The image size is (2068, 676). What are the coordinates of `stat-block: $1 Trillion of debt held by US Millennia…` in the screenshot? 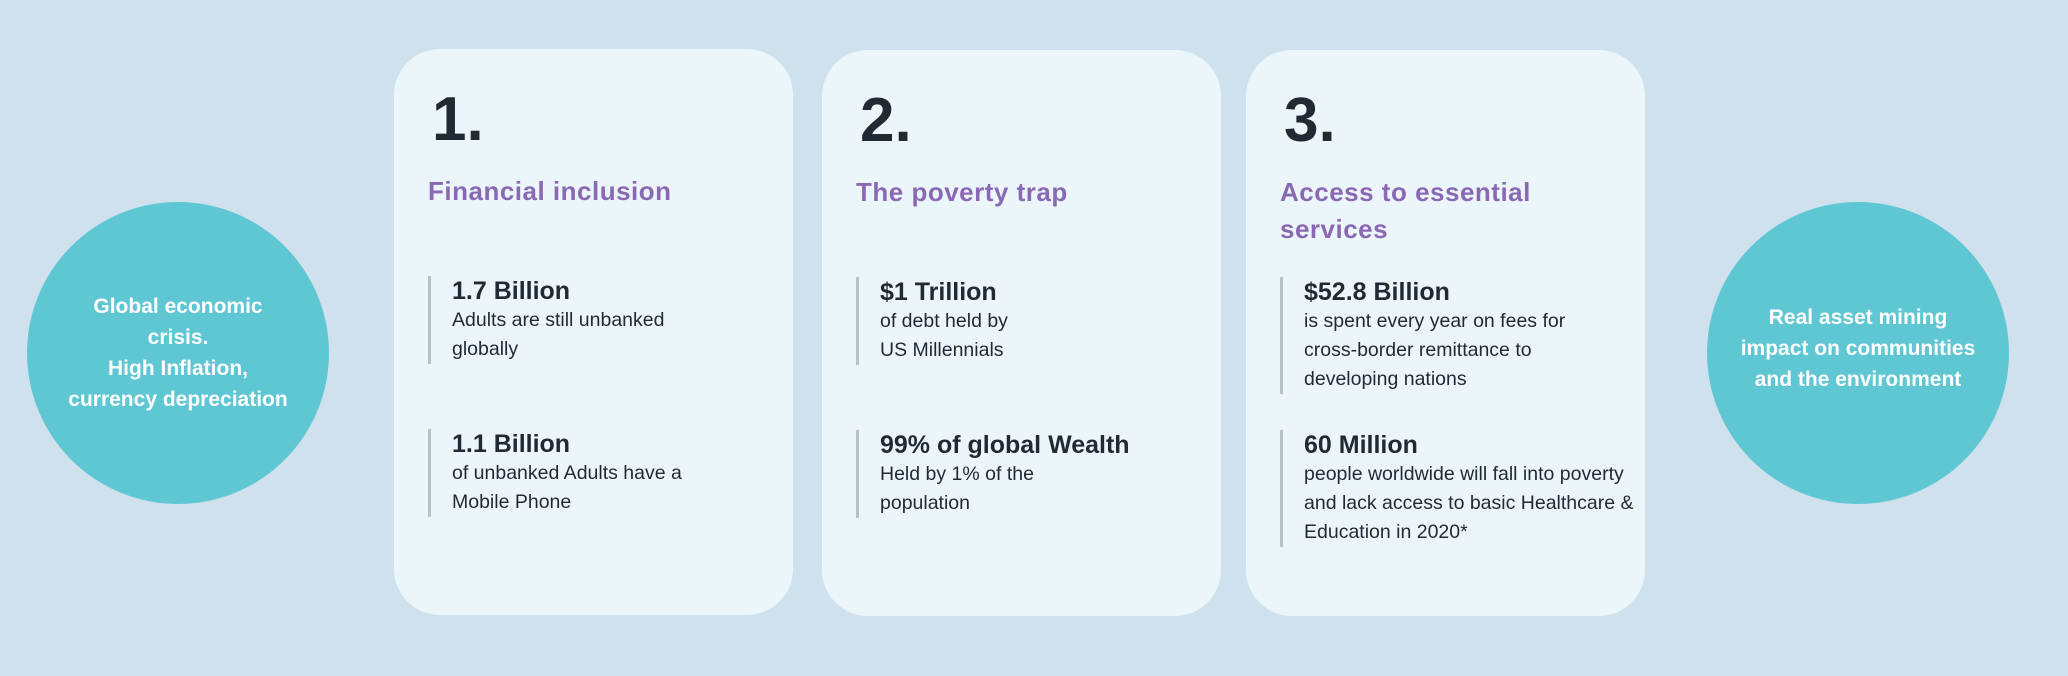 It's located at (1028, 321).